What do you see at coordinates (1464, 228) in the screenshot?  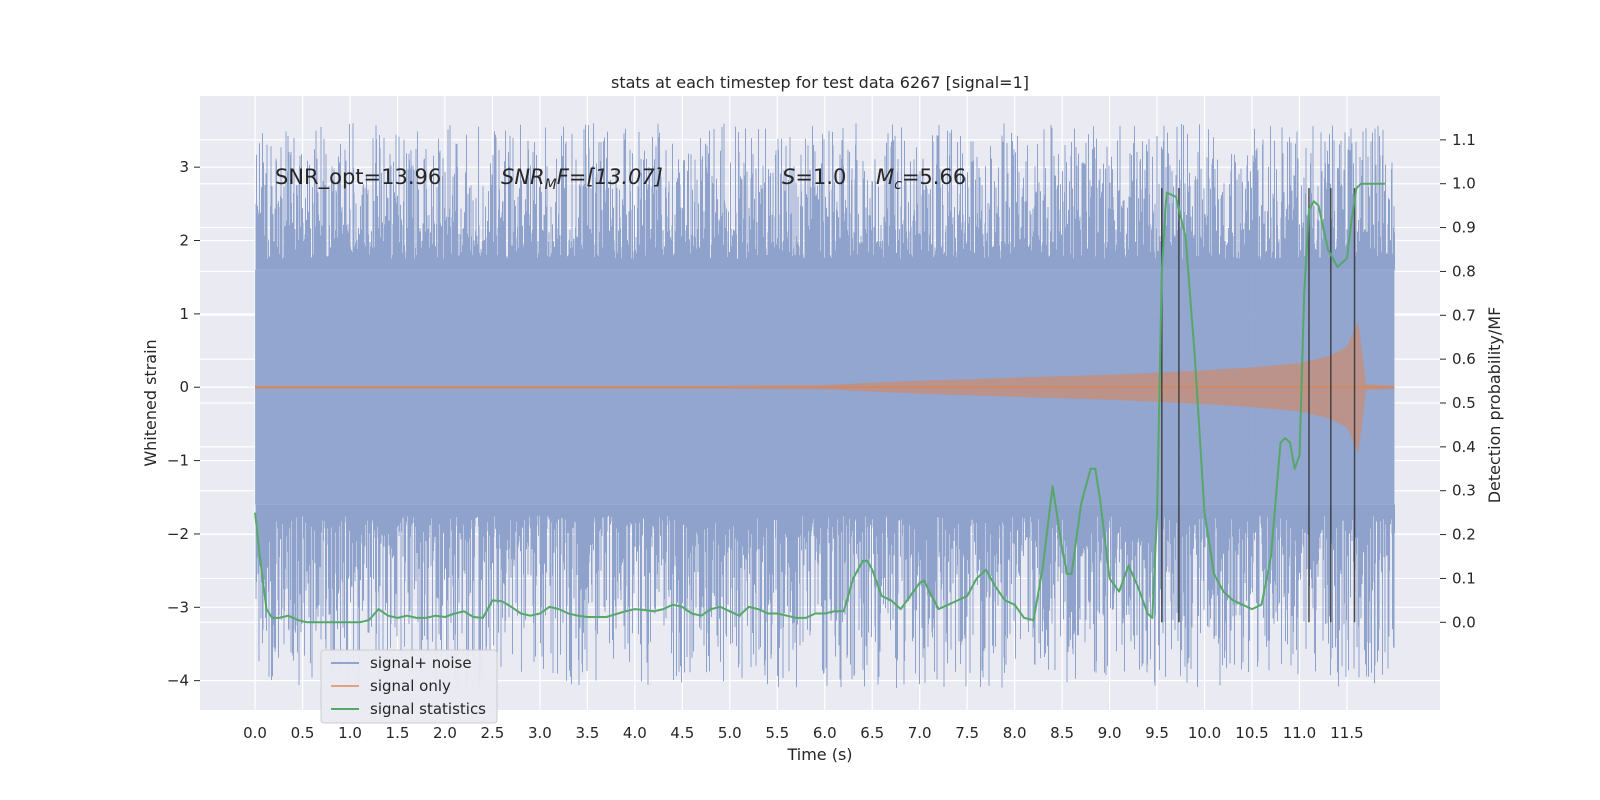 I see `y-right-tick-label: 0.9` at bounding box center [1464, 228].